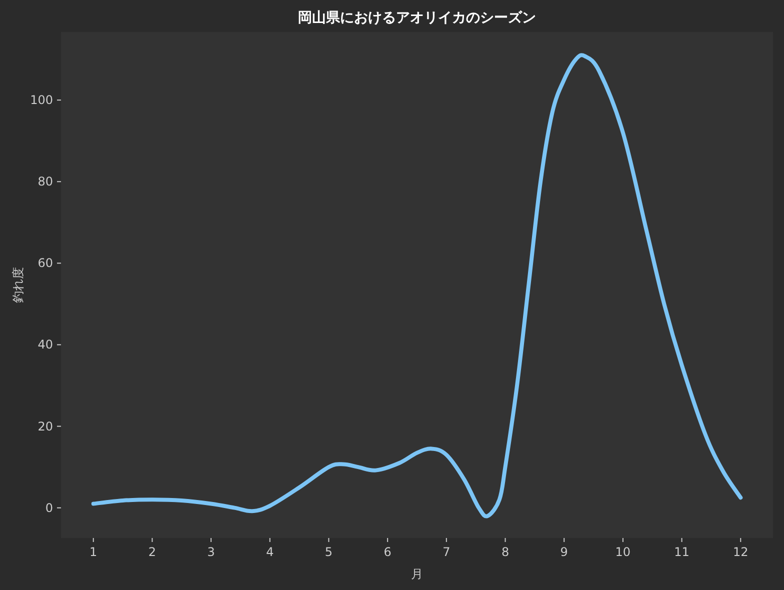  I want to click on chart-title: 岡山県におけるアオリイカのシーズン, so click(417, 18).